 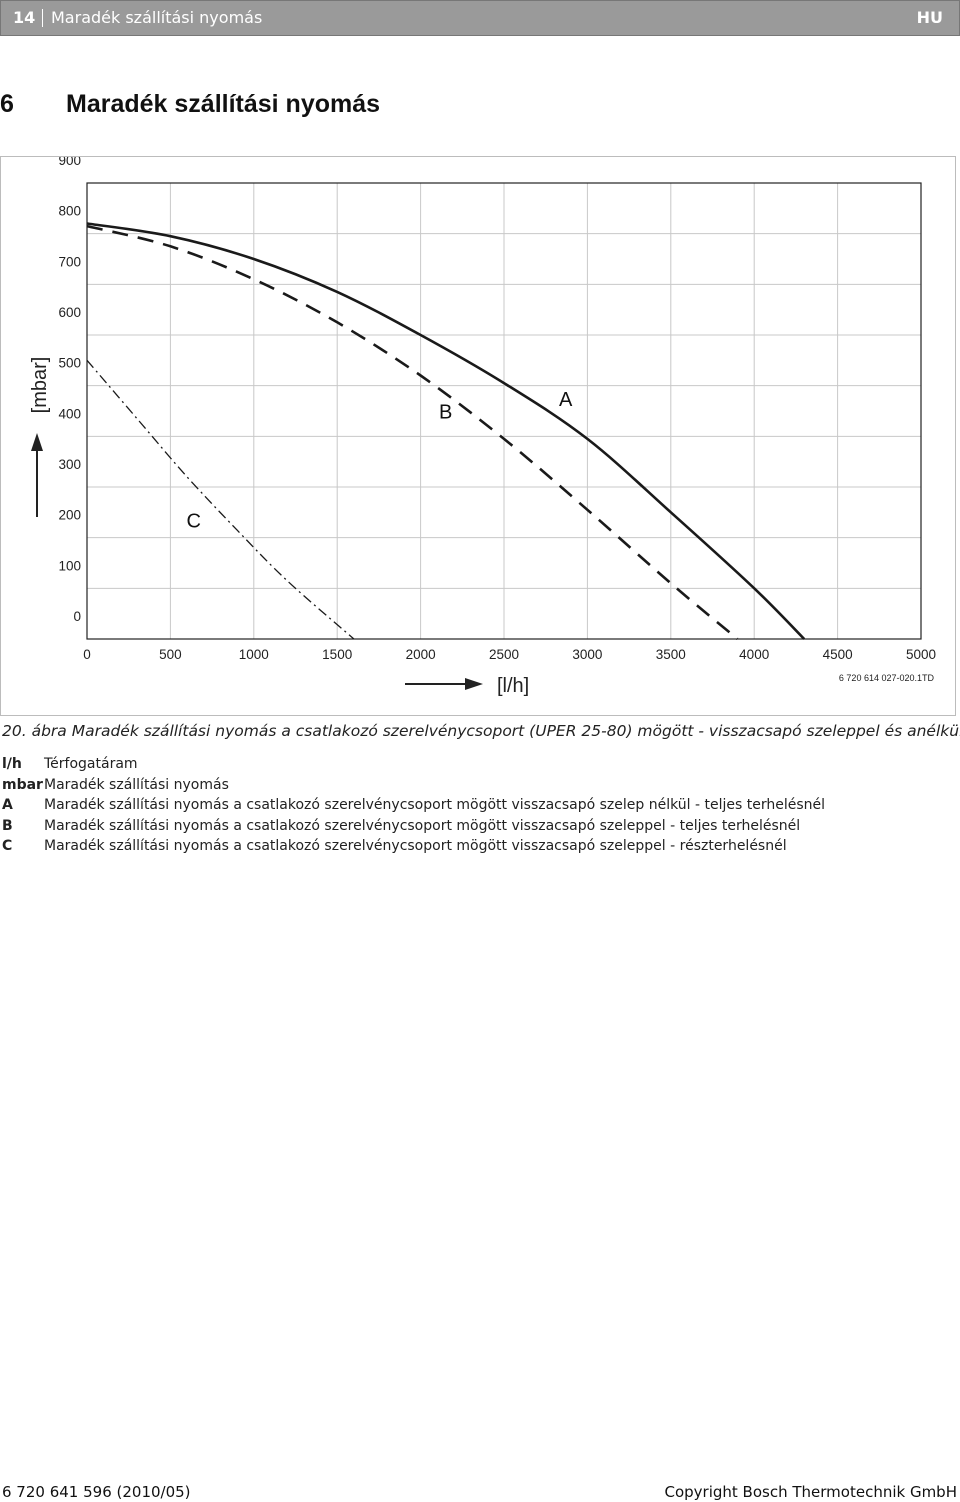 I want to click on curve-labels: A B C, so click(x=380, y=461).